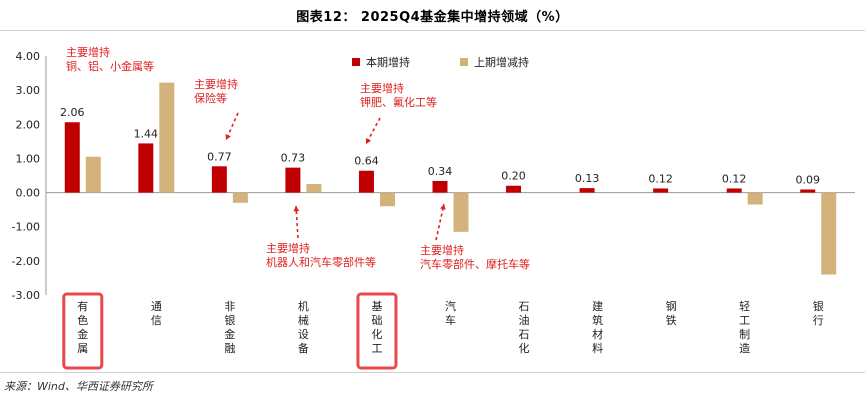  What do you see at coordinates (450, 313) in the screenshot?
I see `x-category-label: 汽车` at bounding box center [450, 313].